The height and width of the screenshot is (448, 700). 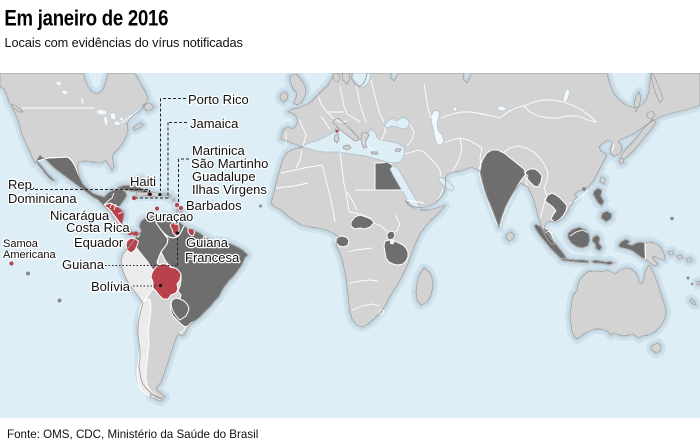 What do you see at coordinates (143, 181) in the screenshot?
I see `svg-text: Haiti` at bounding box center [143, 181].